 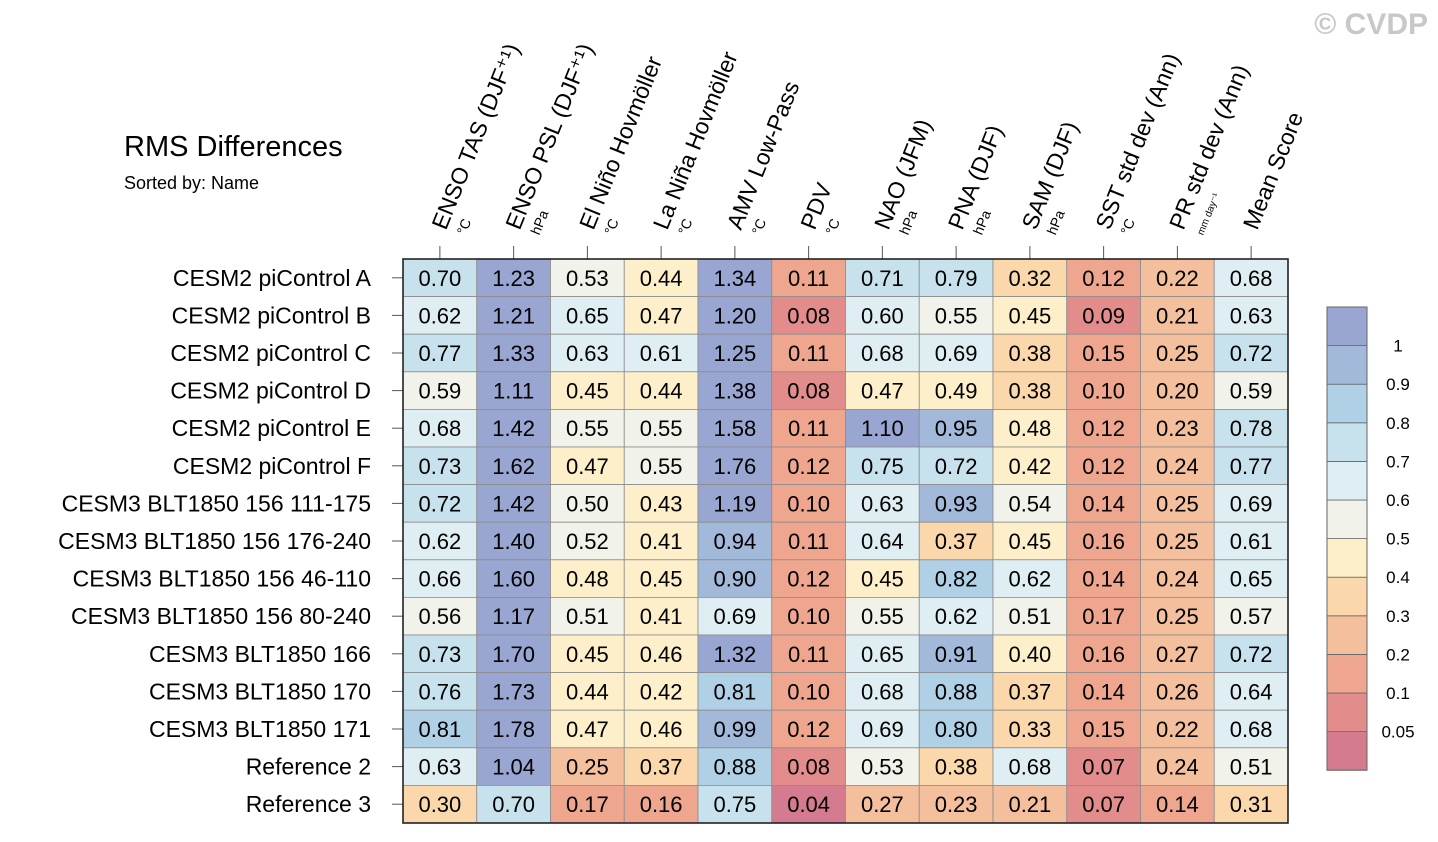 What do you see at coordinates (611, 226) in the screenshot?
I see `column-unit: °C` at bounding box center [611, 226].